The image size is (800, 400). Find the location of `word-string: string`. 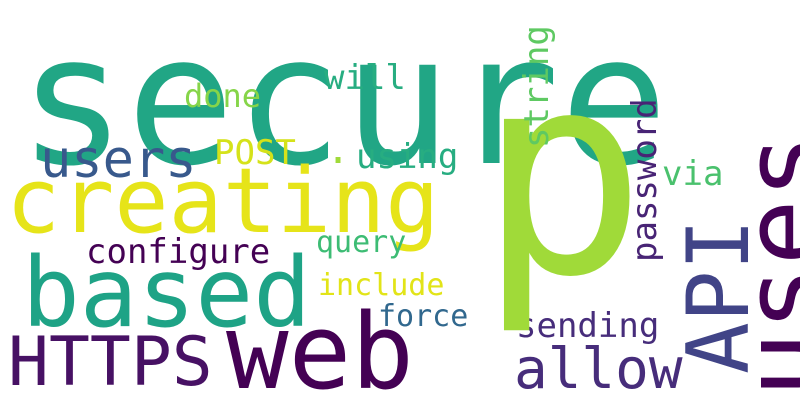

word-string: string is located at coordinates (537, 86).